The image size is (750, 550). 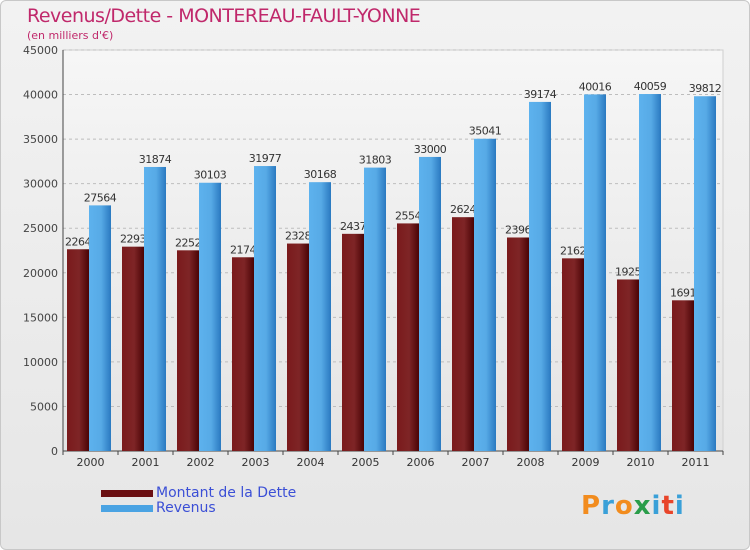 I want to click on y-tick-label: 10000, so click(x=40, y=362).